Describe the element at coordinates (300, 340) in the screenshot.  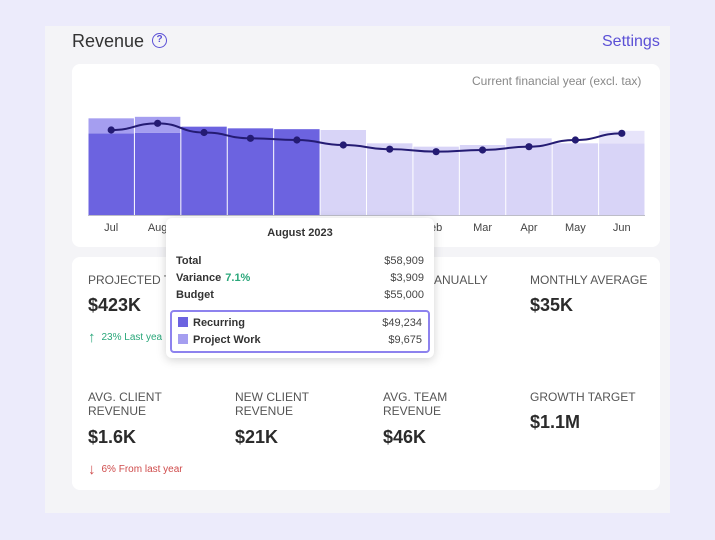
I see `tooltip-project-row: Project Work $9,675` at that location.